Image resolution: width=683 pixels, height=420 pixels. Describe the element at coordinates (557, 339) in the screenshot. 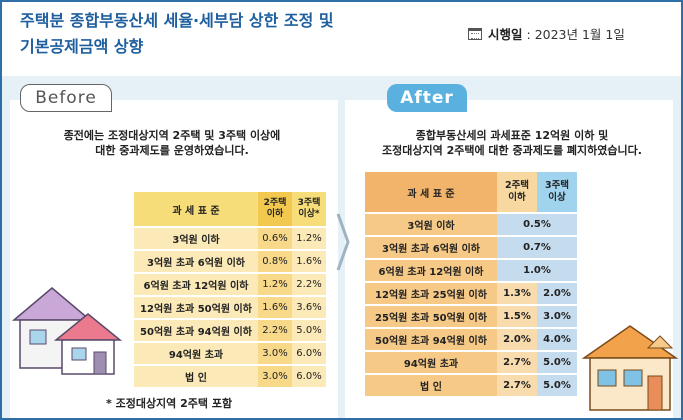

I see `table-cell: 4.0%` at that location.